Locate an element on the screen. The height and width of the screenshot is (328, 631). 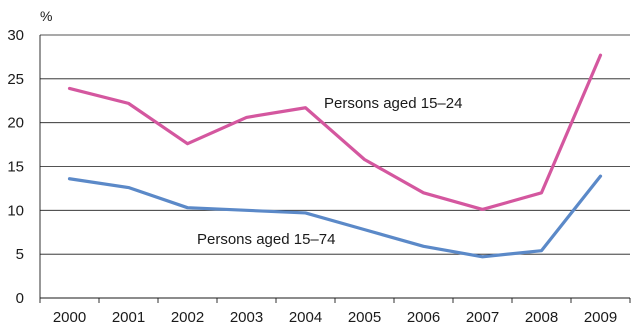
x-tick-label-2002: 2002 is located at coordinates (187, 317).